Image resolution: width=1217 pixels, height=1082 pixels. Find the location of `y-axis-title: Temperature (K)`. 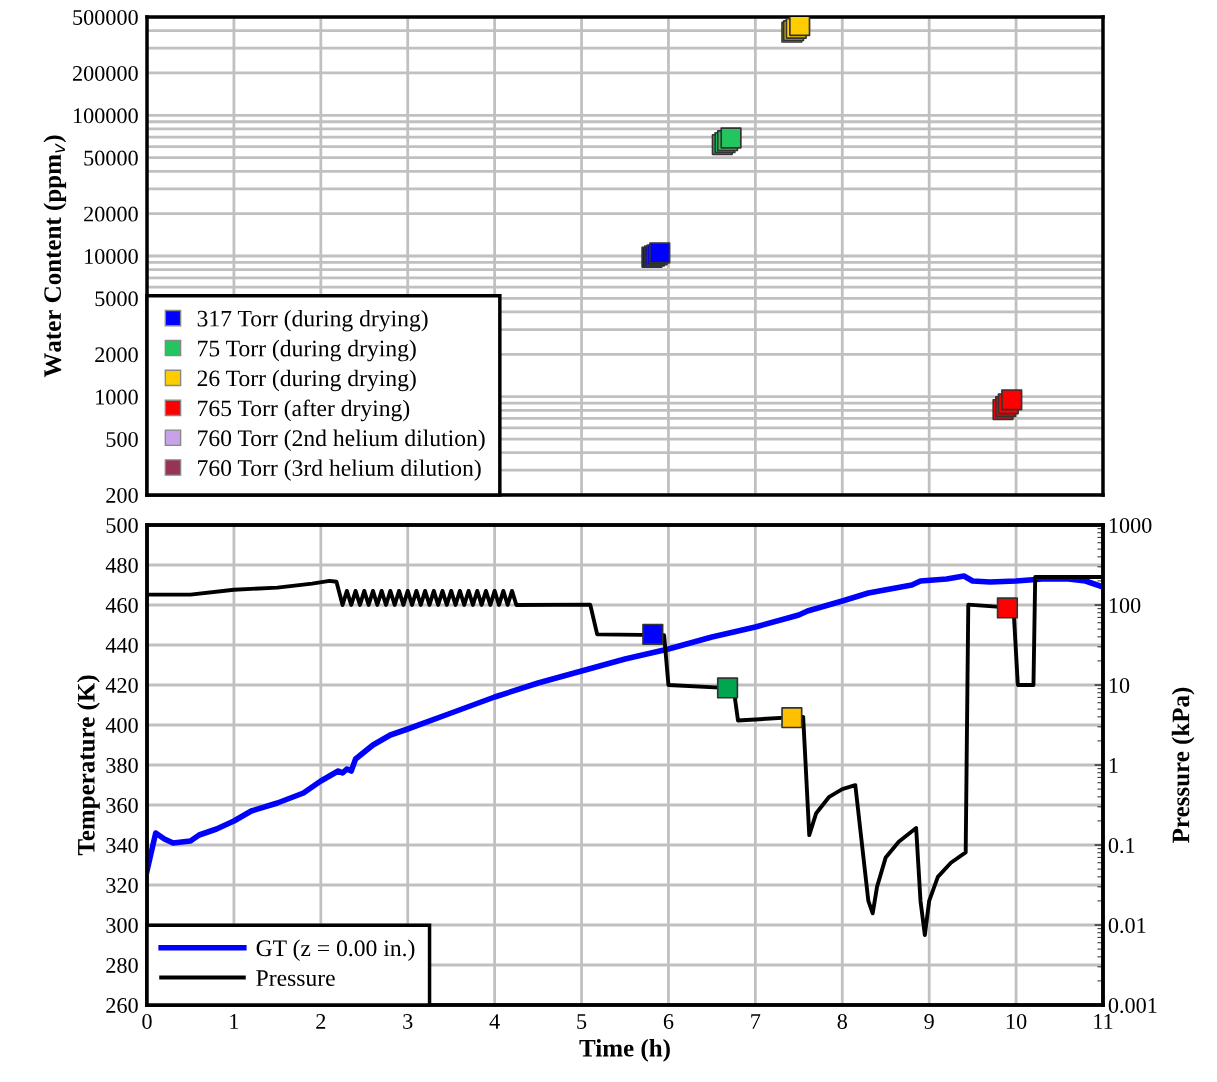

y-axis-title: Temperature (K) is located at coordinates (88, 765).